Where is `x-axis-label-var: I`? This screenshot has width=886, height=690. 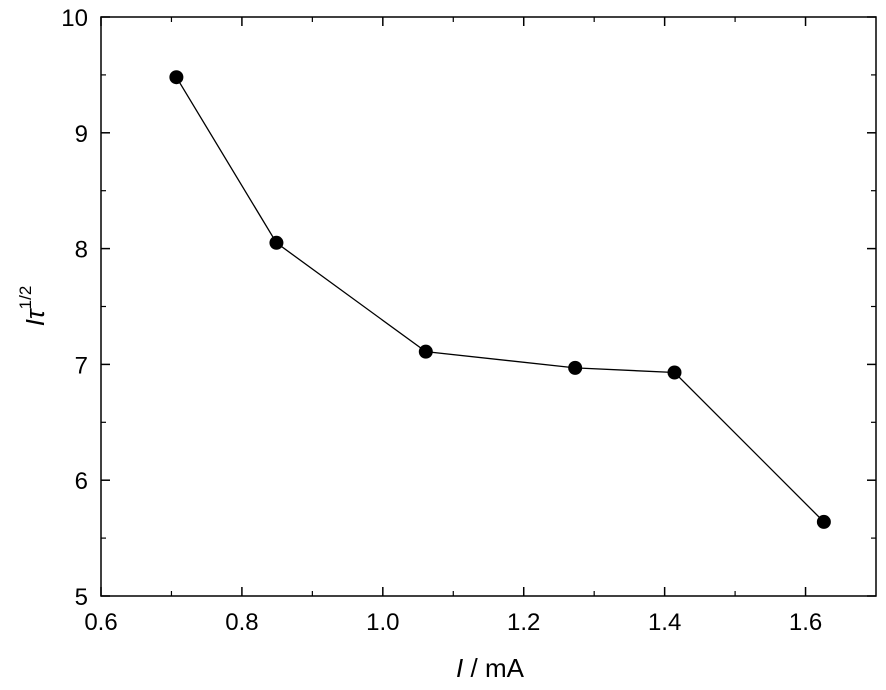
x-axis-label-var: I is located at coordinates (459, 668).